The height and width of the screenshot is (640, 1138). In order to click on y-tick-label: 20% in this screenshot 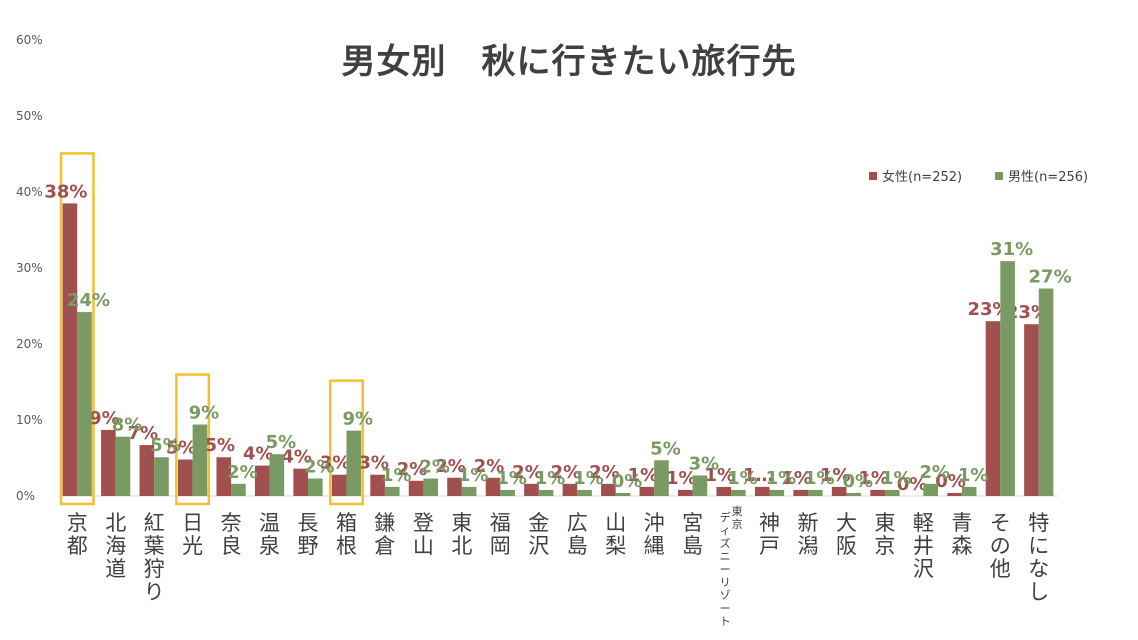, I will do `click(29, 344)`.